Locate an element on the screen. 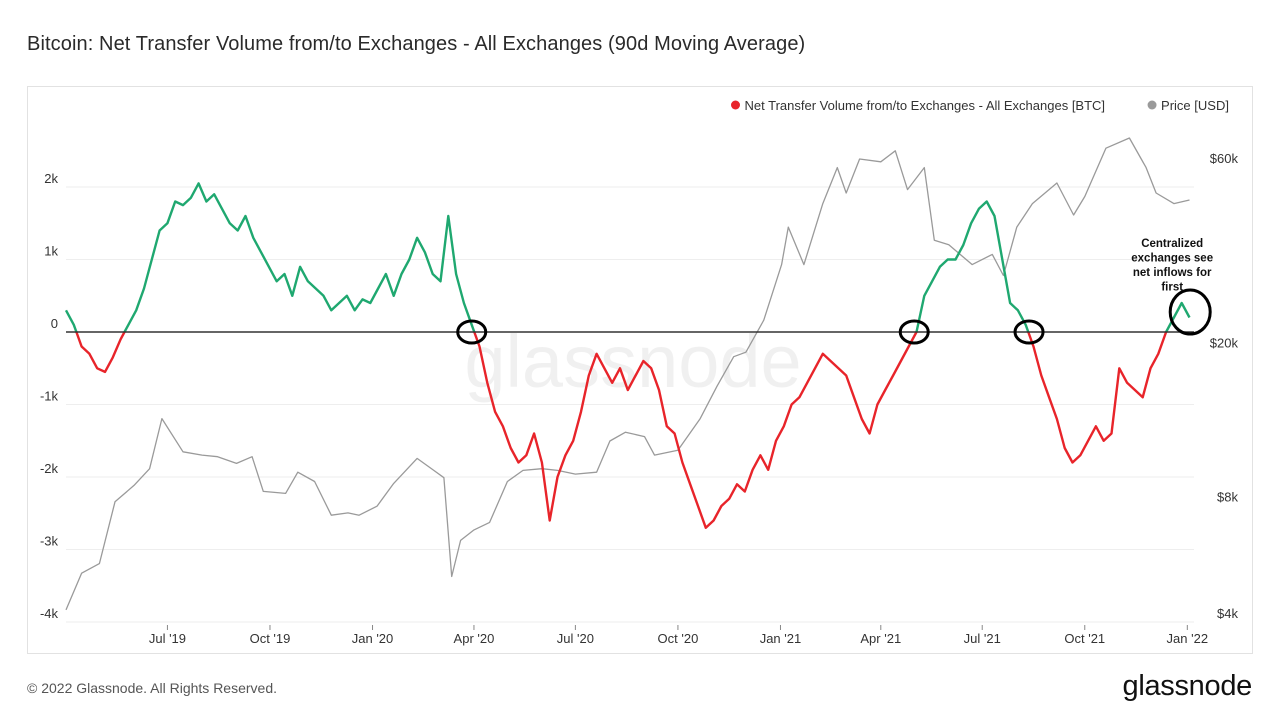 This screenshot has width=1280, height=720. x-tick-label: Jul '19 is located at coordinates (167, 638).